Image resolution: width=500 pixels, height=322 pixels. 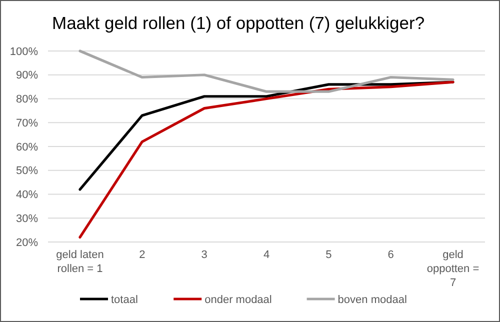 I want to click on x-tick-label: 3, so click(x=204, y=255).